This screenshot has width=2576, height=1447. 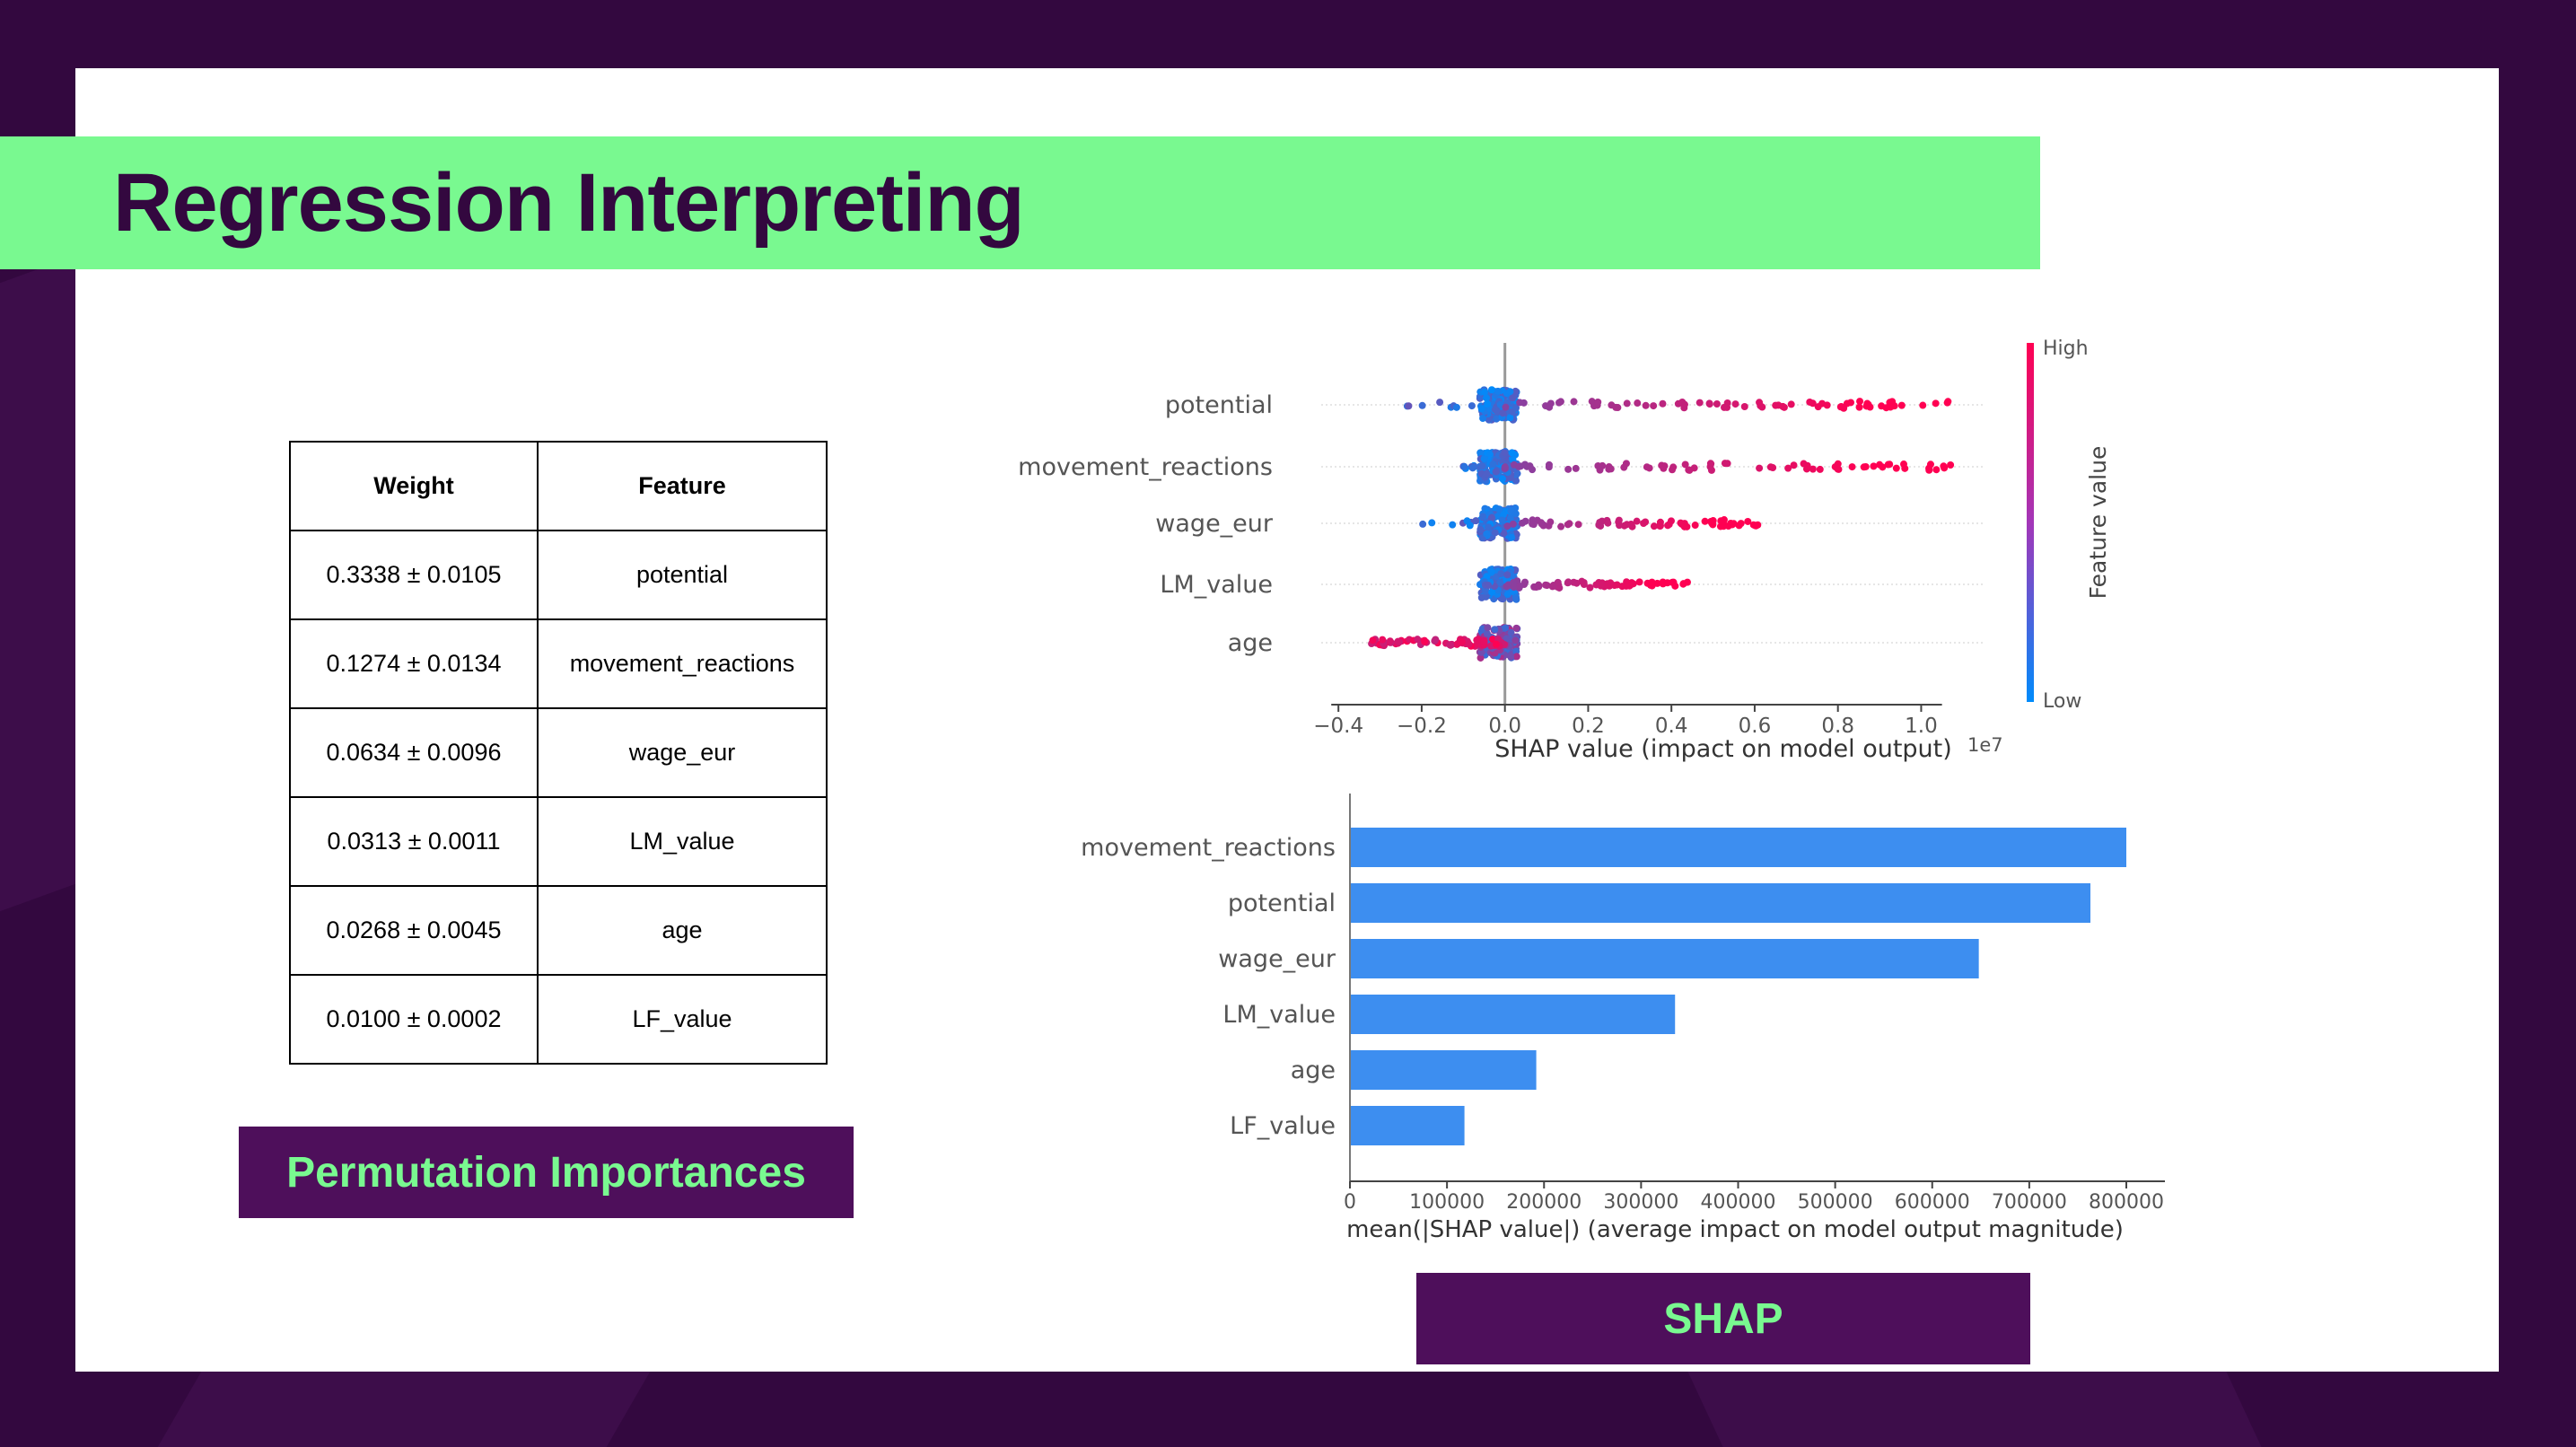 What do you see at coordinates (1282, 903) in the screenshot?
I see `category-label: potential` at bounding box center [1282, 903].